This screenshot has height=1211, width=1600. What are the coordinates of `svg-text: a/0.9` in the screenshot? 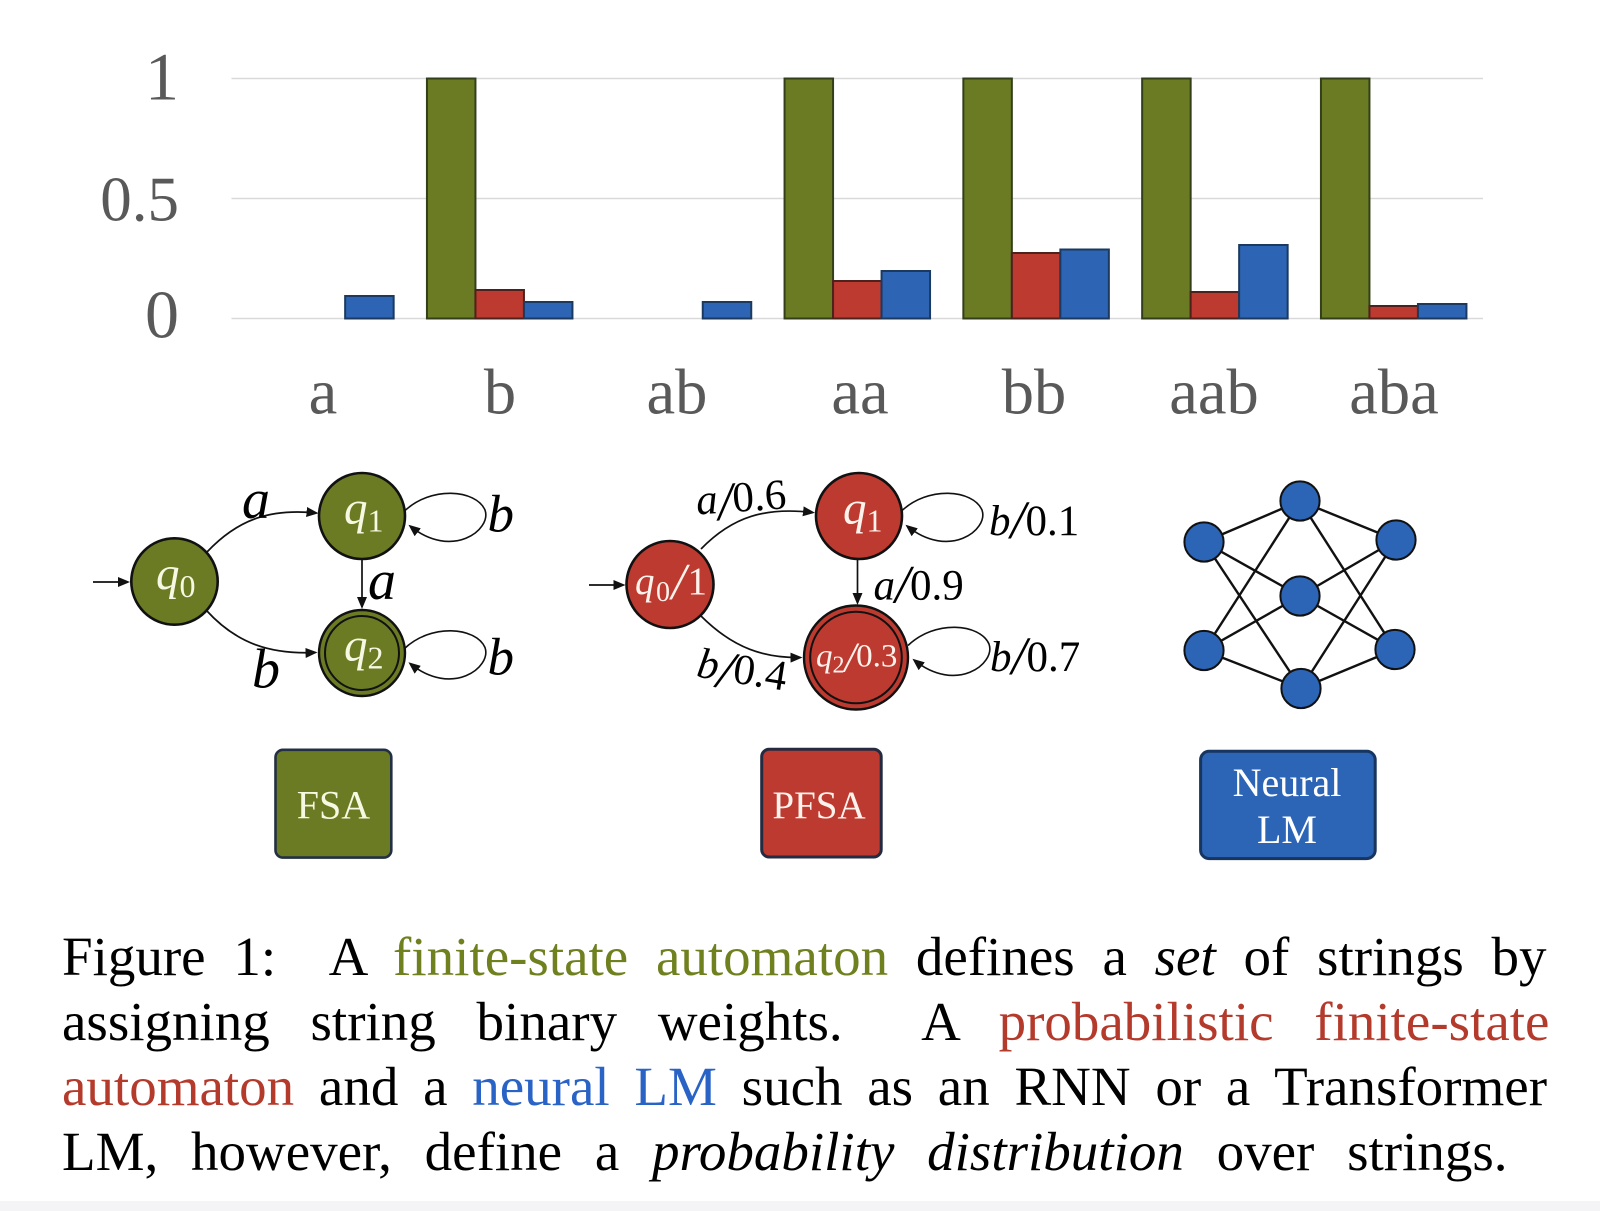 It's located at (919, 585).